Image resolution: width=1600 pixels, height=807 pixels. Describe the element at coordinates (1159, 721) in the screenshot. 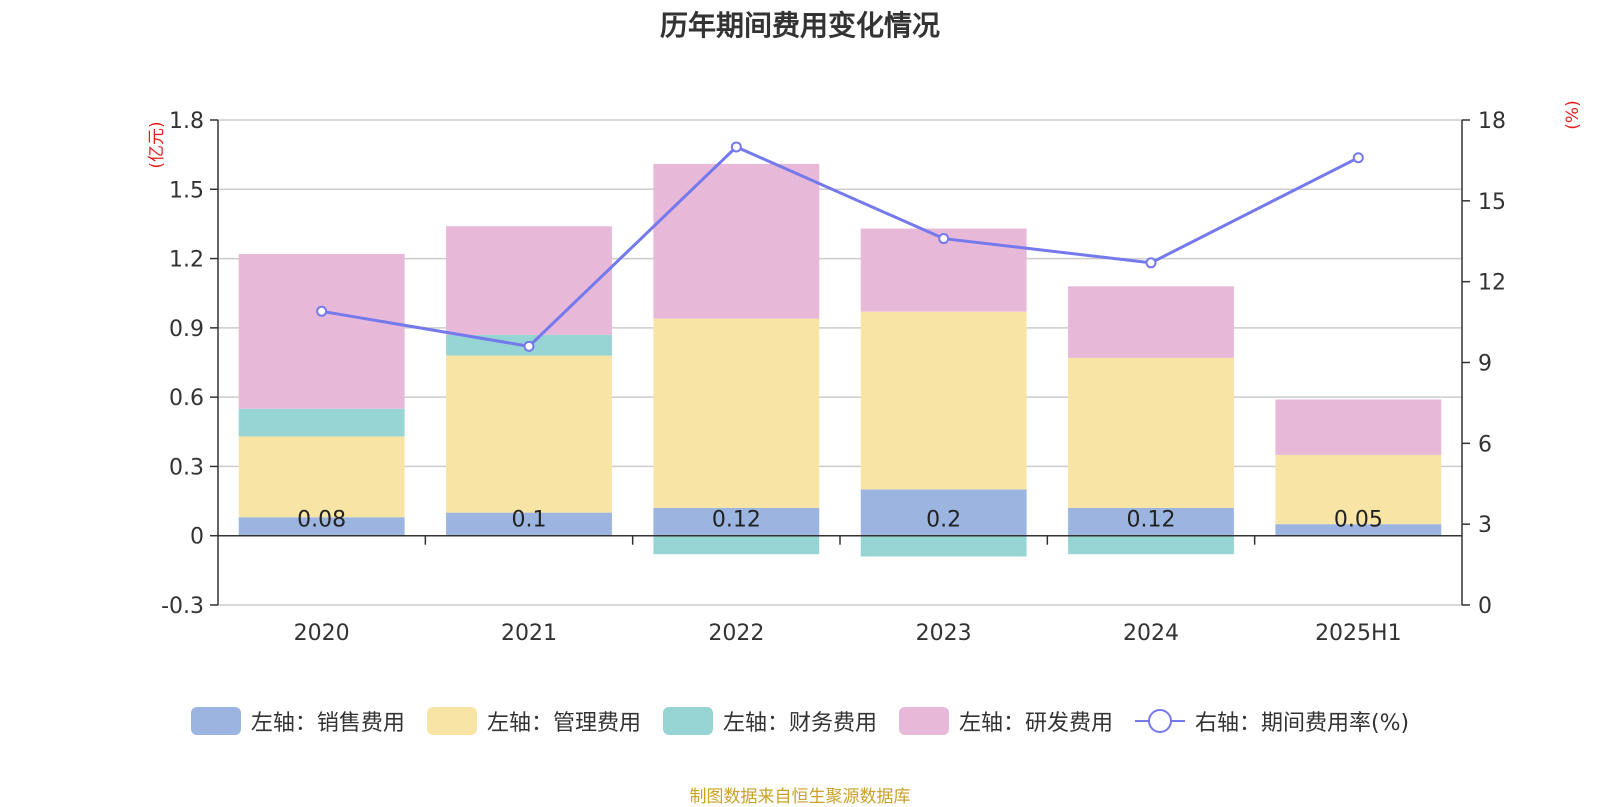

I see `legend-line-swatch` at that location.